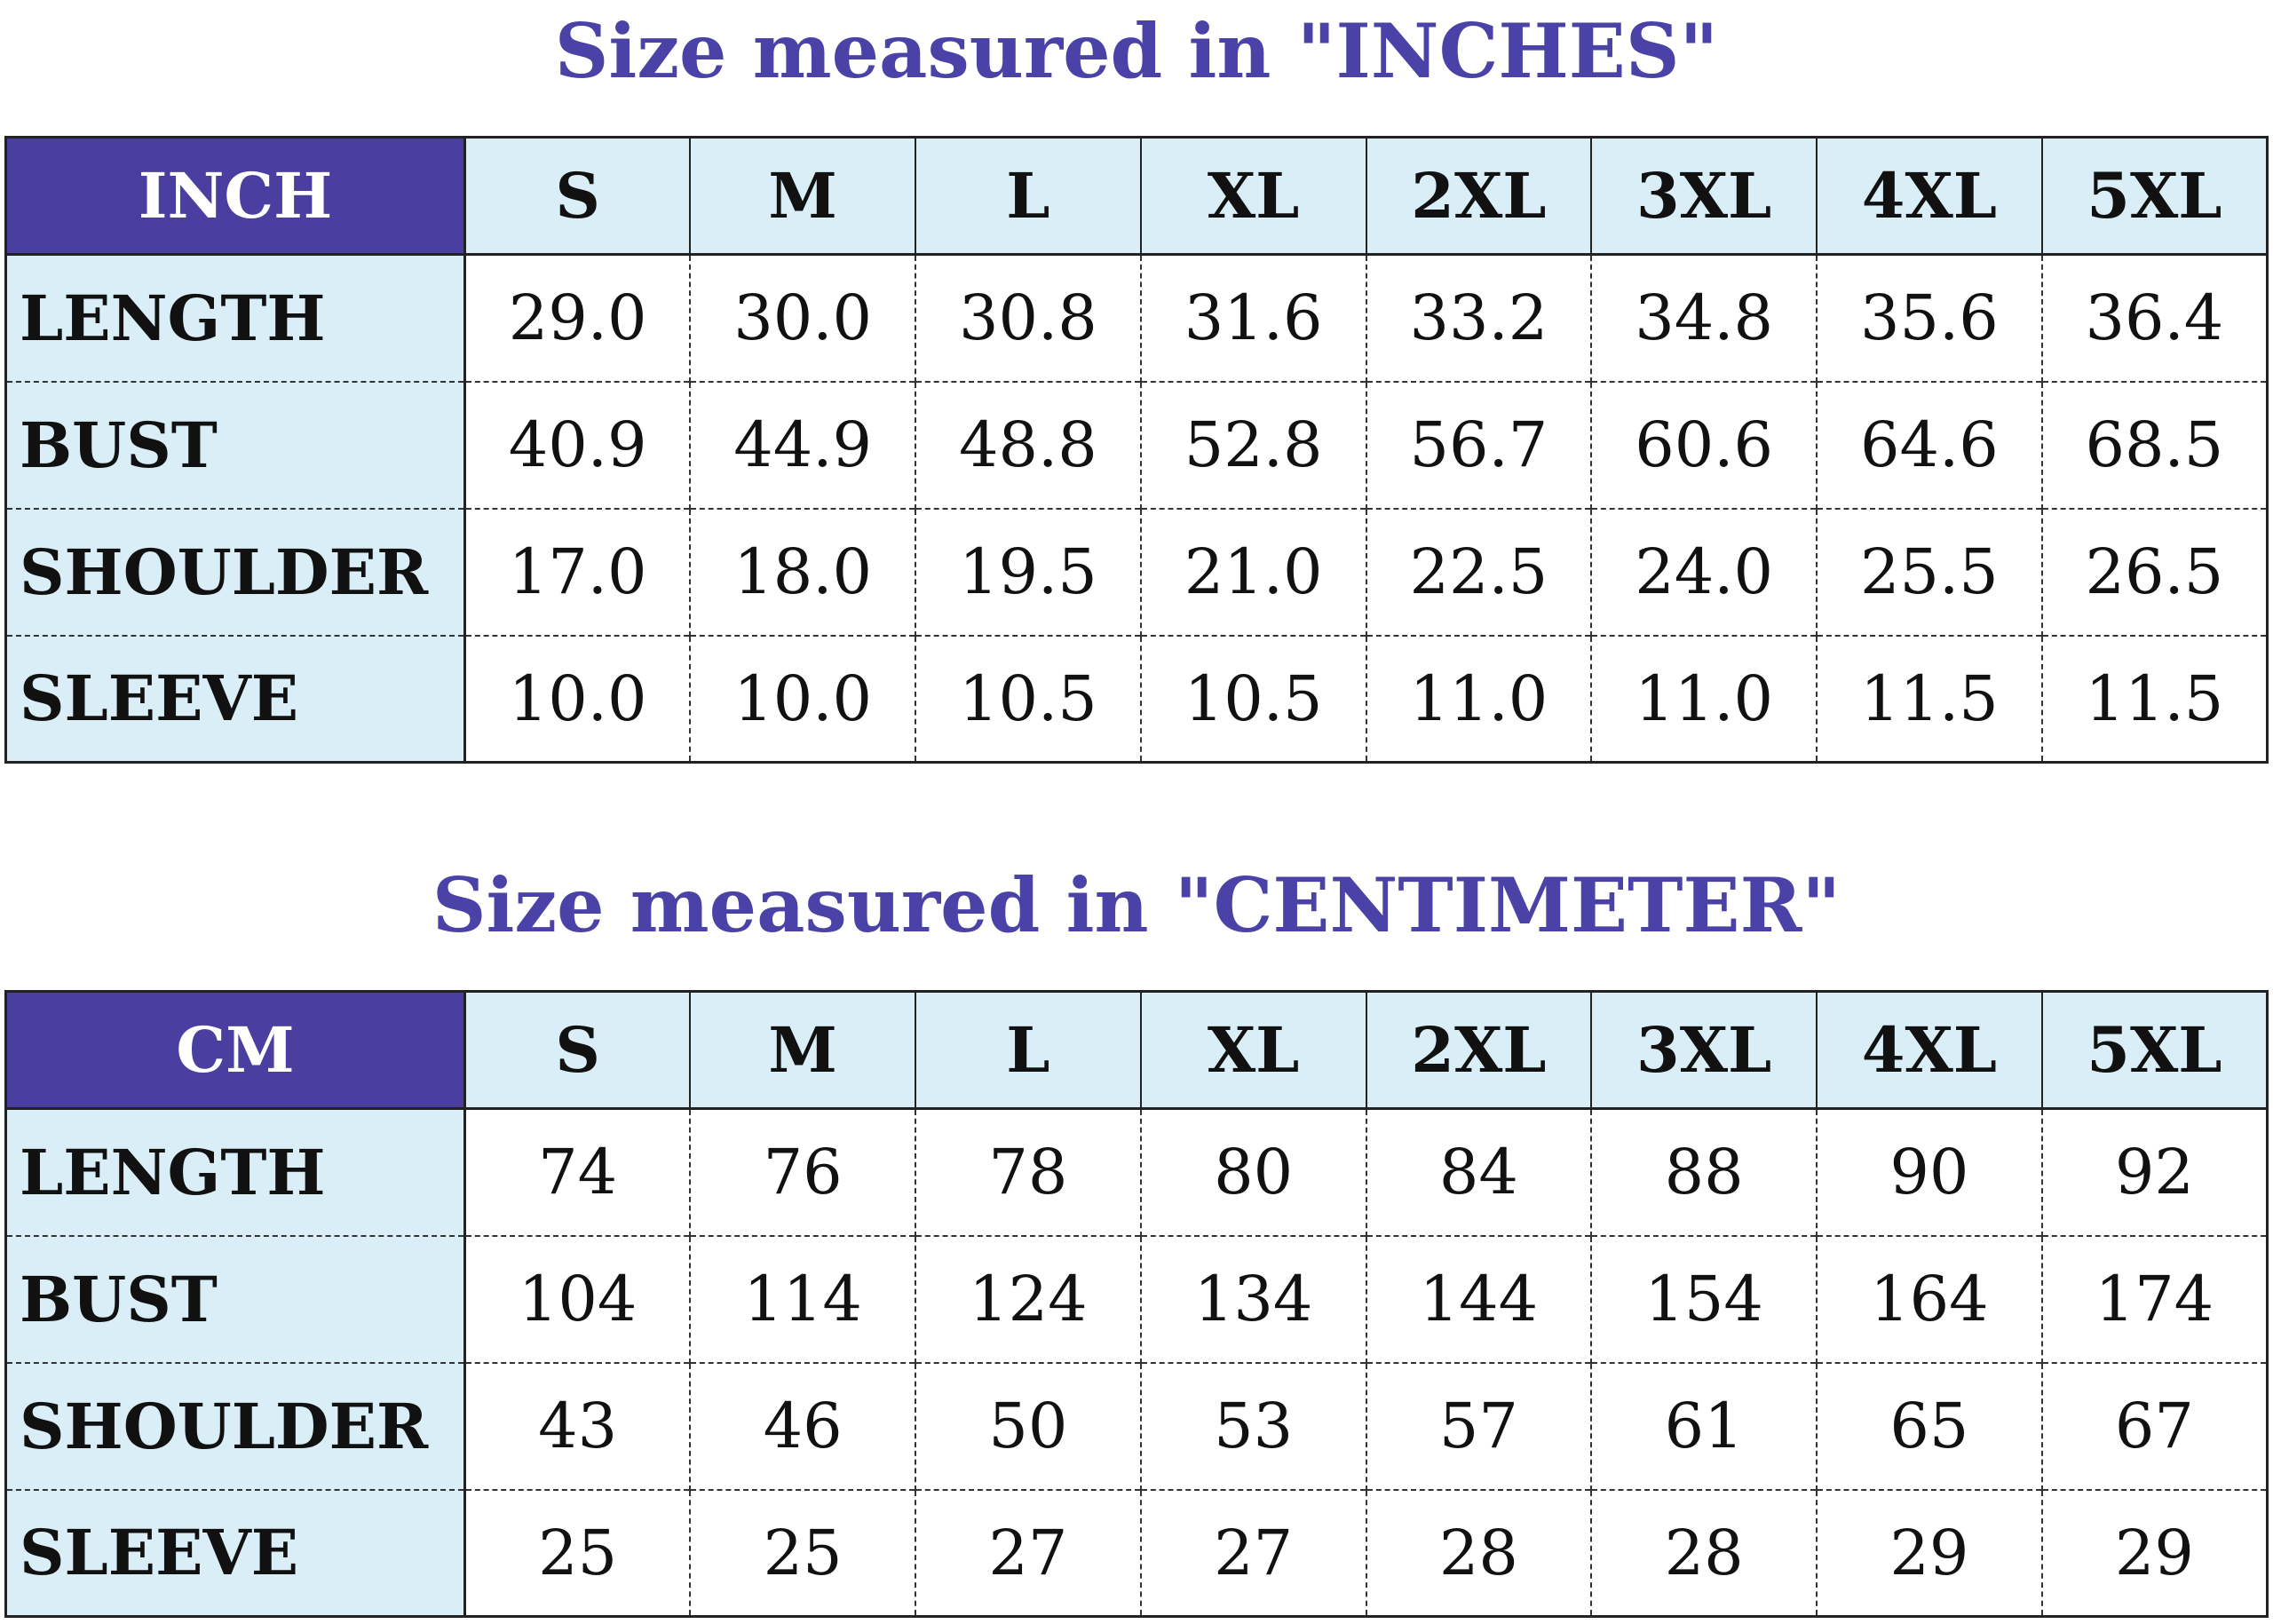 The height and width of the screenshot is (1624, 2273). Describe the element at coordinates (1704, 317) in the screenshot. I see `measure-value: 34.8` at that location.